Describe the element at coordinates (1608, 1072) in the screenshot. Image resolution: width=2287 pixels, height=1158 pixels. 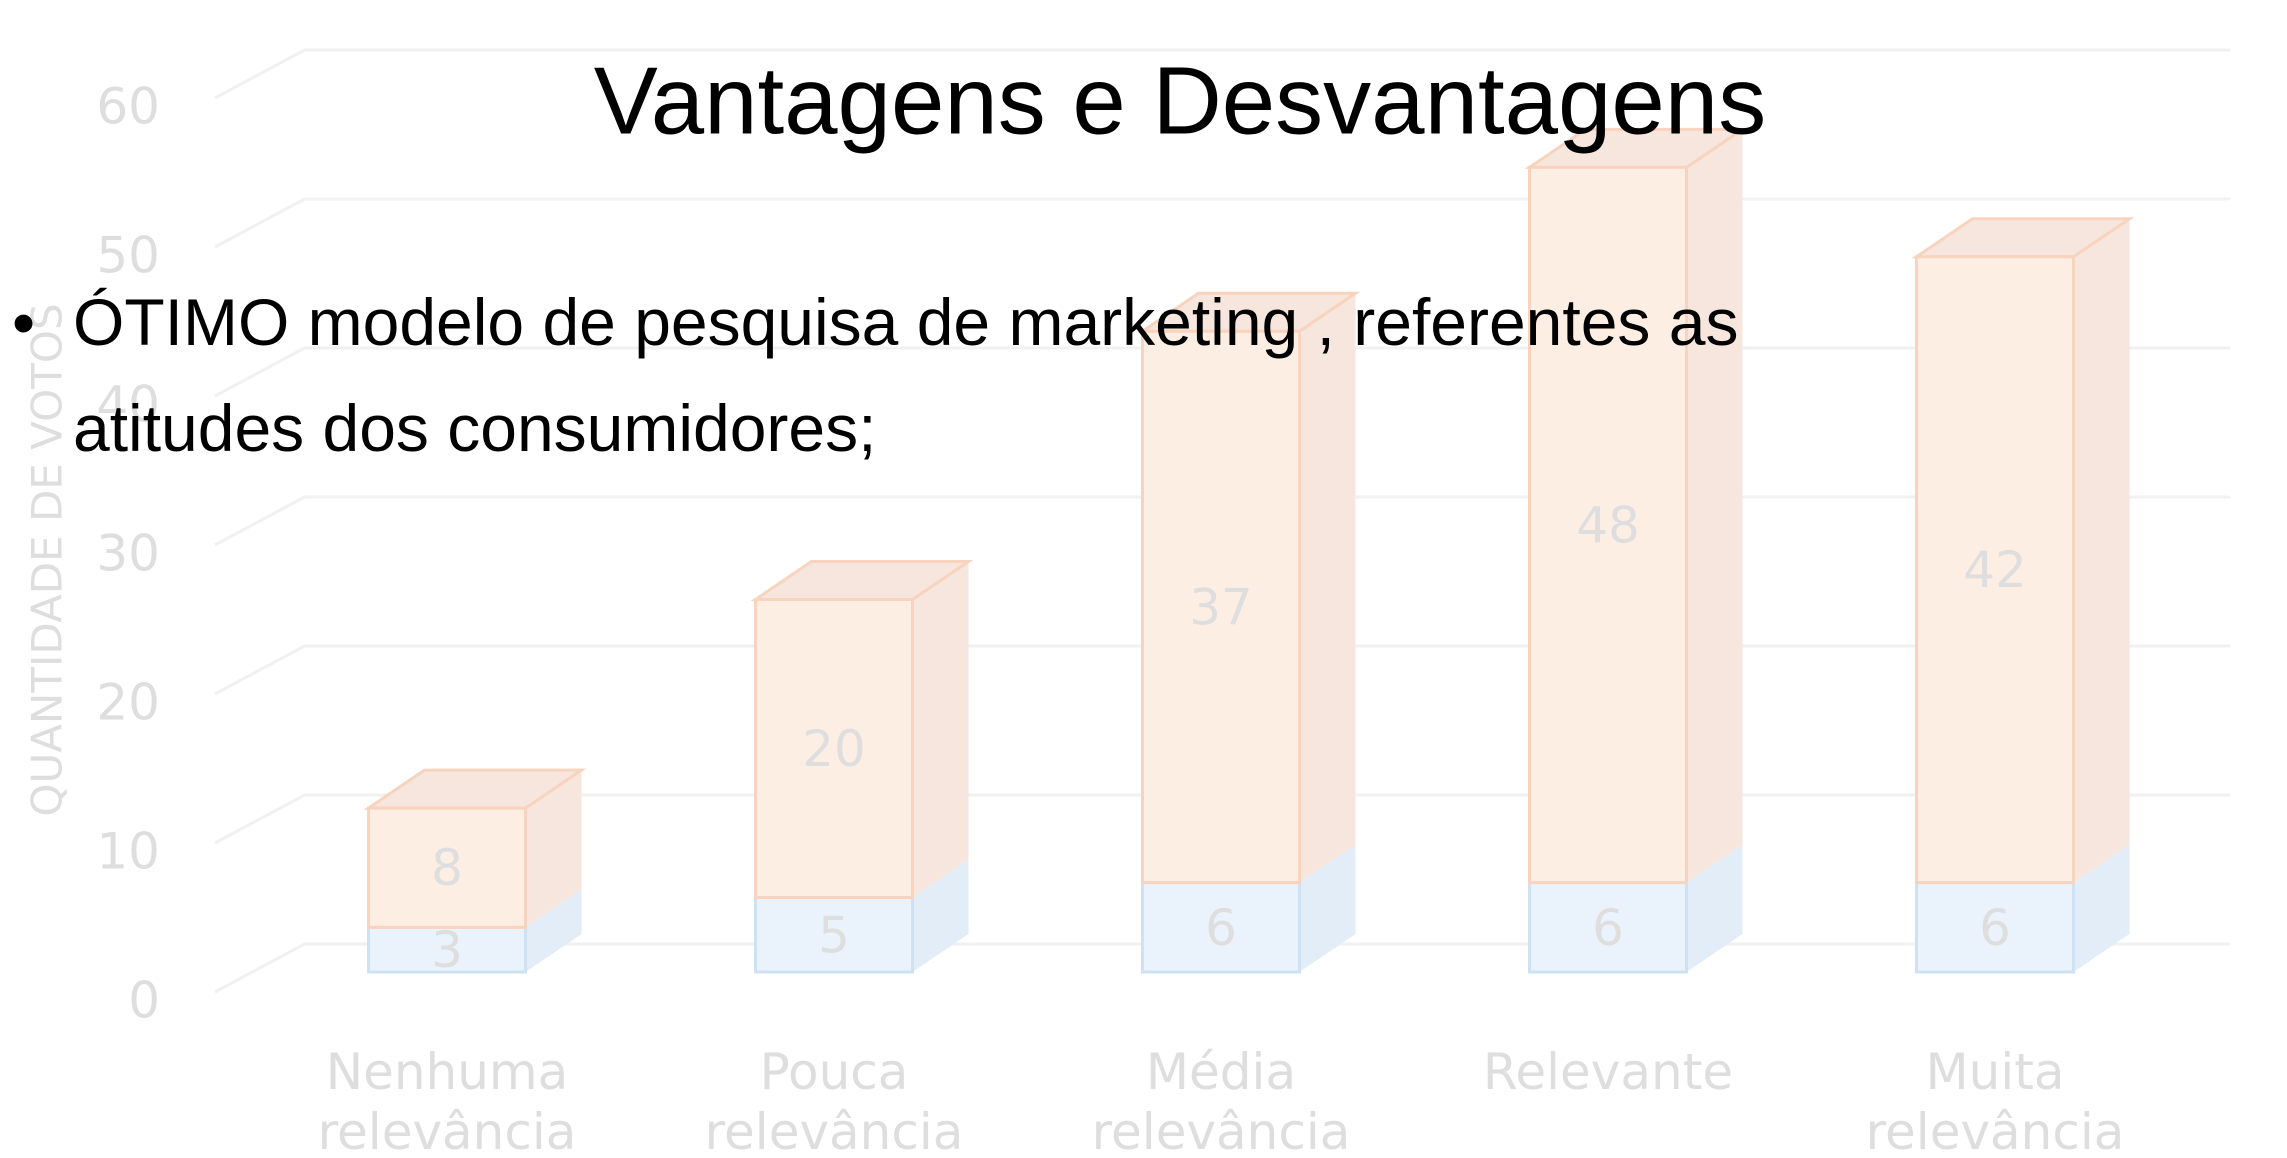
I see `x-tick-label: Relevante` at that location.